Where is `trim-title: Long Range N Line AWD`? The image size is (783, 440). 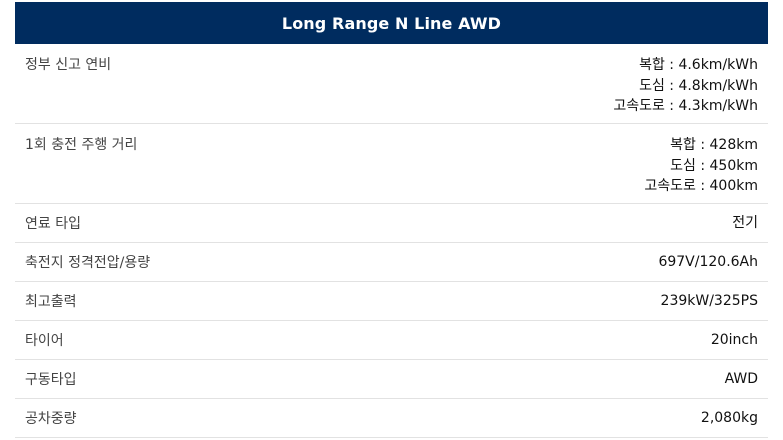 trim-title: Long Range N Line AWD is located at coordinates (391, 23).